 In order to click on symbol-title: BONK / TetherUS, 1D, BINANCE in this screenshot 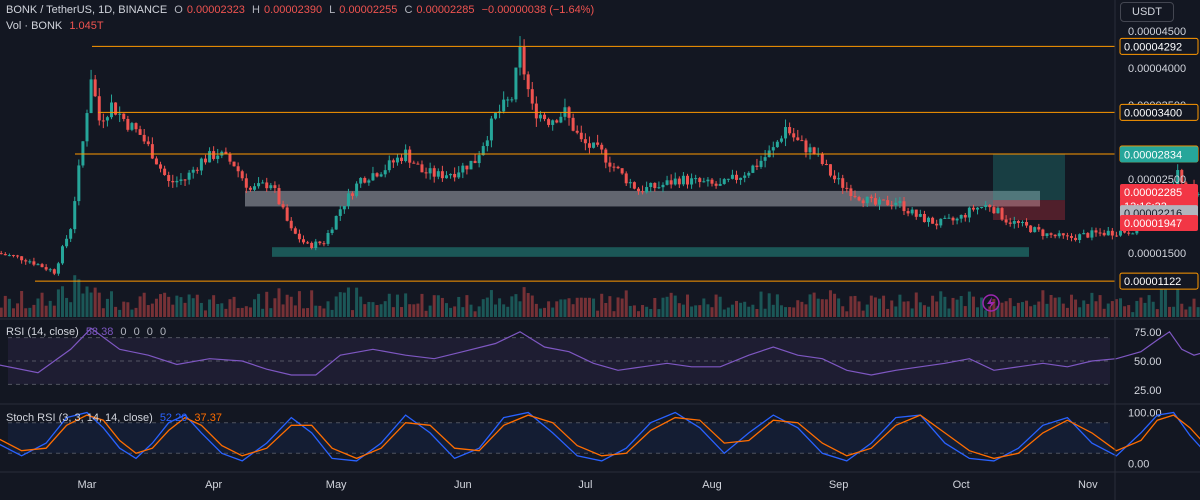, I will do `click(87, 10)`.